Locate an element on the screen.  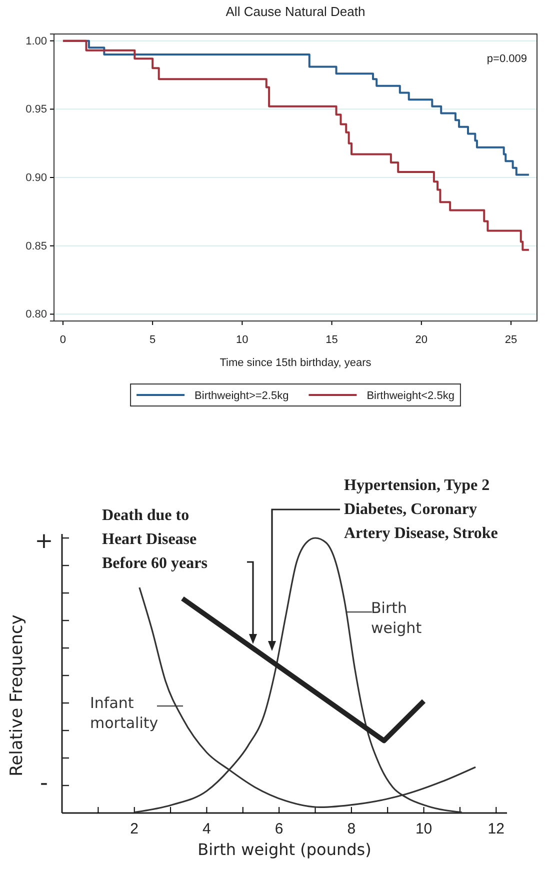
x-tick-label: 5 is located at coordinates (153, 340).